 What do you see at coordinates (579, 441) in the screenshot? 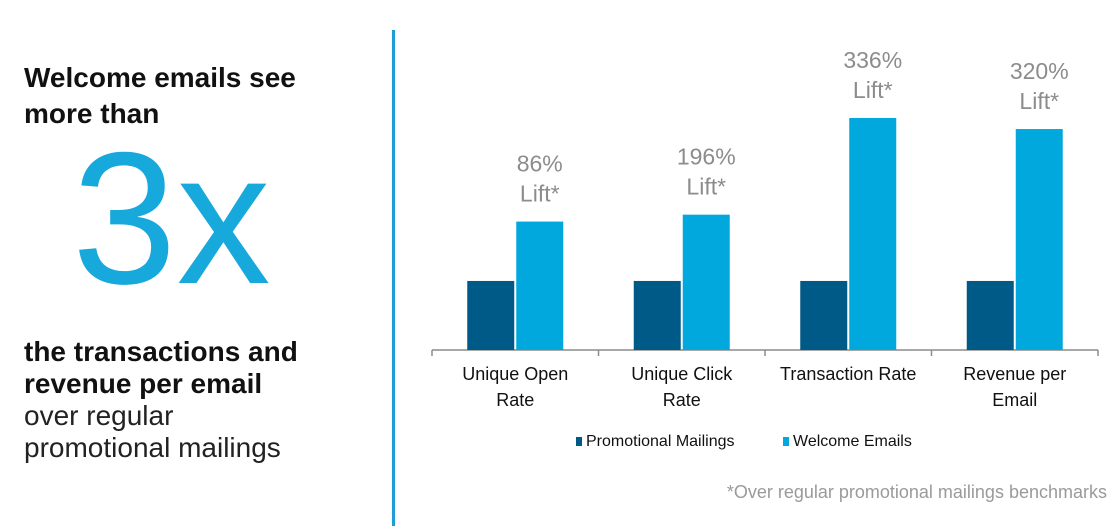
I see `legend-swatch-promotional` at bounding box center [579, 441].